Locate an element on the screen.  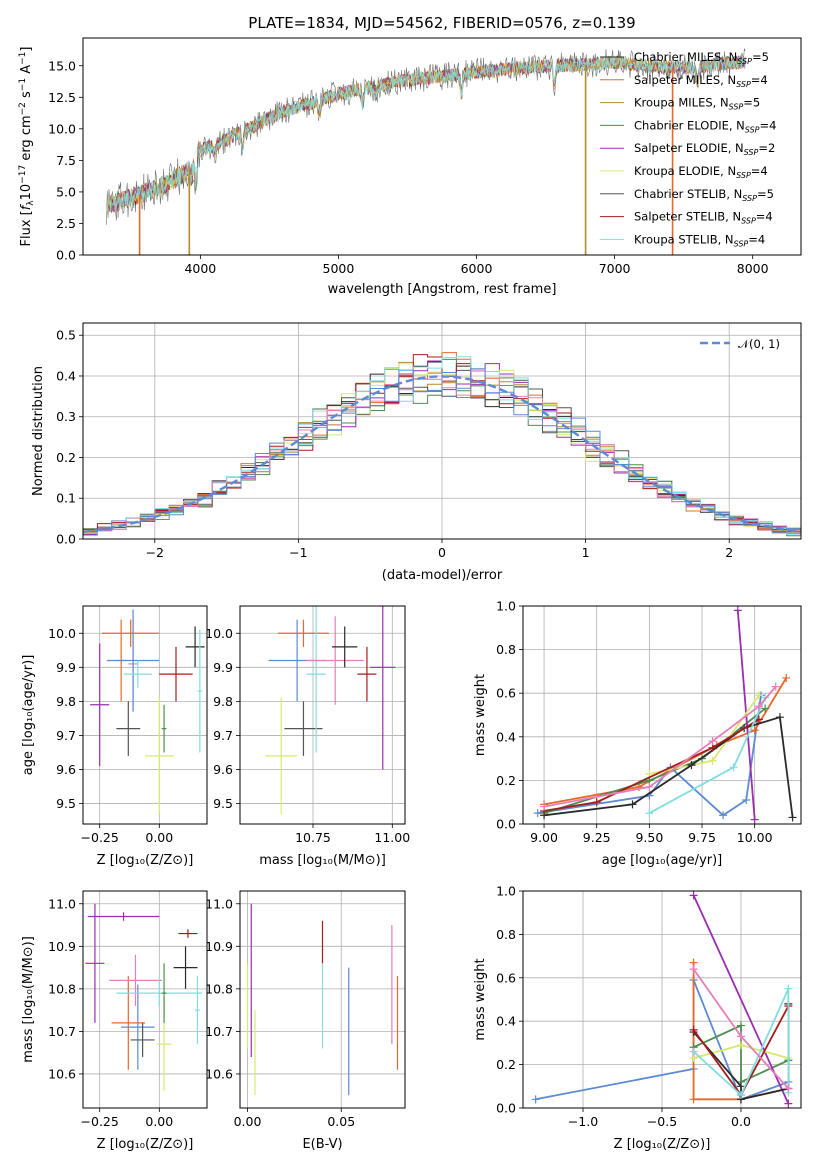
x-tick-label: 9.75 is located at coordinates (702, 837).